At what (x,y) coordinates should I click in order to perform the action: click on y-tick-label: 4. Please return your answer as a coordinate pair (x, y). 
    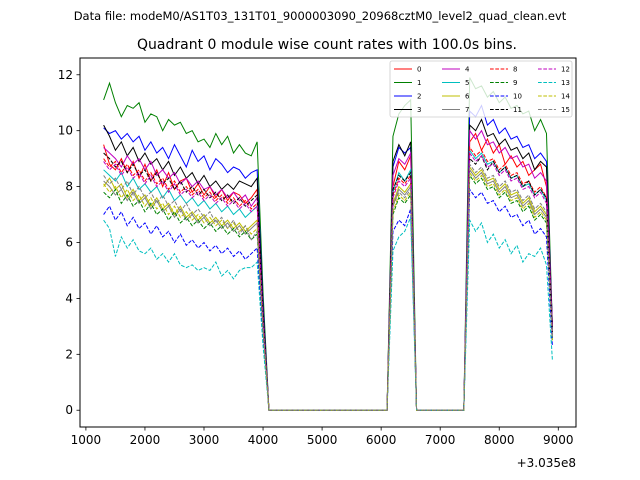
    Looking at the image, I should click on (69, 298).